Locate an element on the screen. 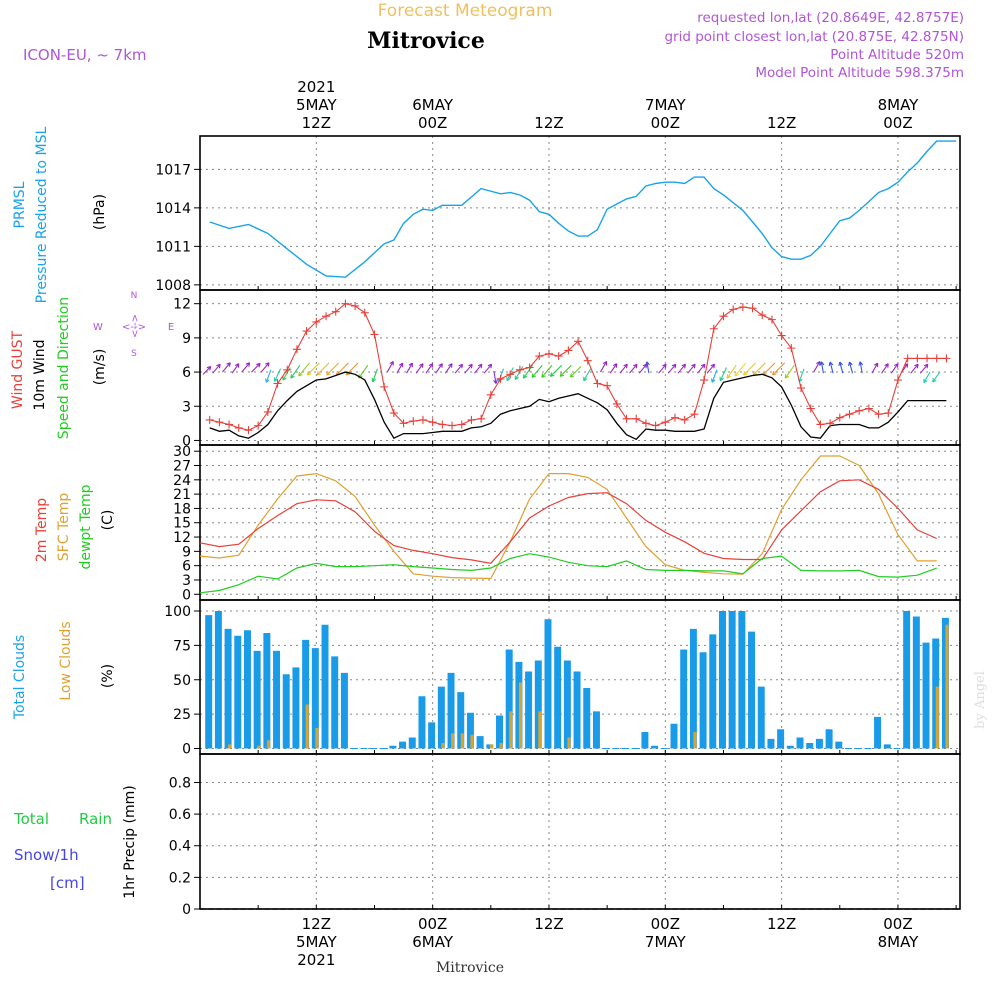  compass-ew-arrows: <--> is located at coordinates (134, 327).